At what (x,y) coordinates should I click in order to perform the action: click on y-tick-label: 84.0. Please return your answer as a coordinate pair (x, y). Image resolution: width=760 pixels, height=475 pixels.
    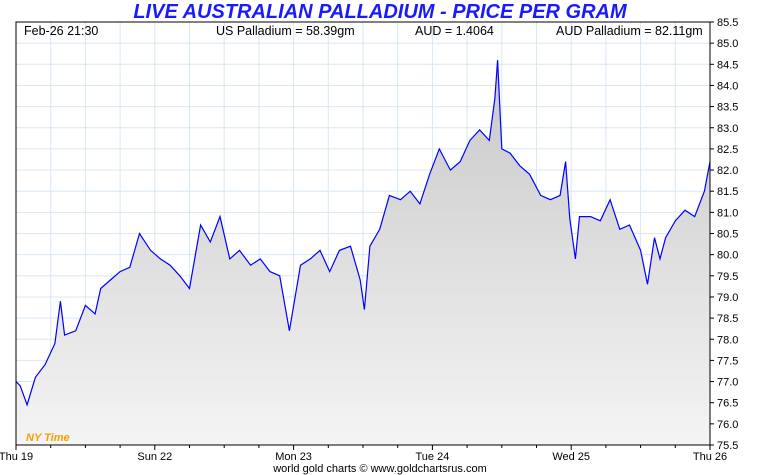
    Looking at the image, I should click on (727, 86).